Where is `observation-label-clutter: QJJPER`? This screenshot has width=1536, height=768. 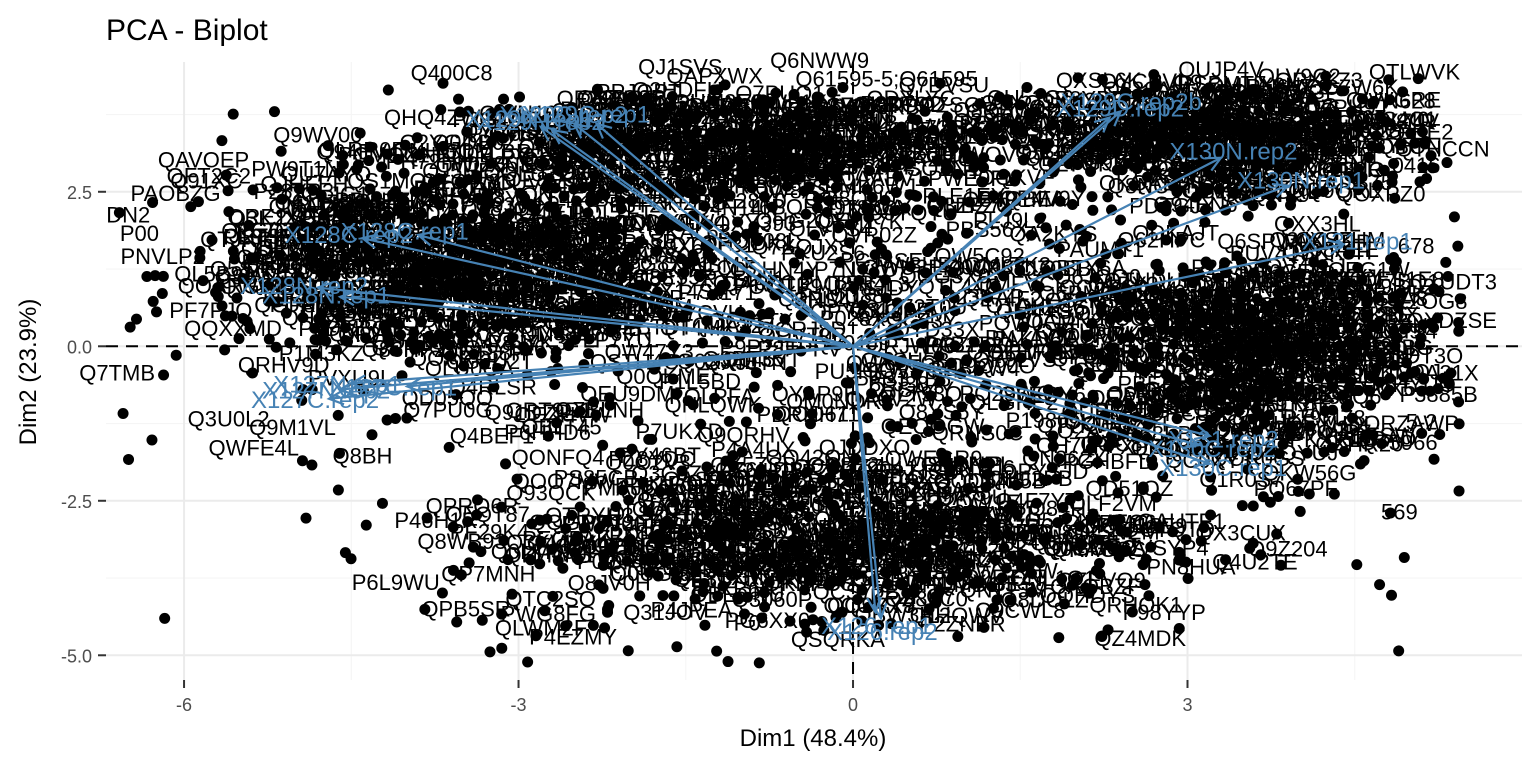 observation-label-clutter: QJJPER is located at coordinates (673, 556).